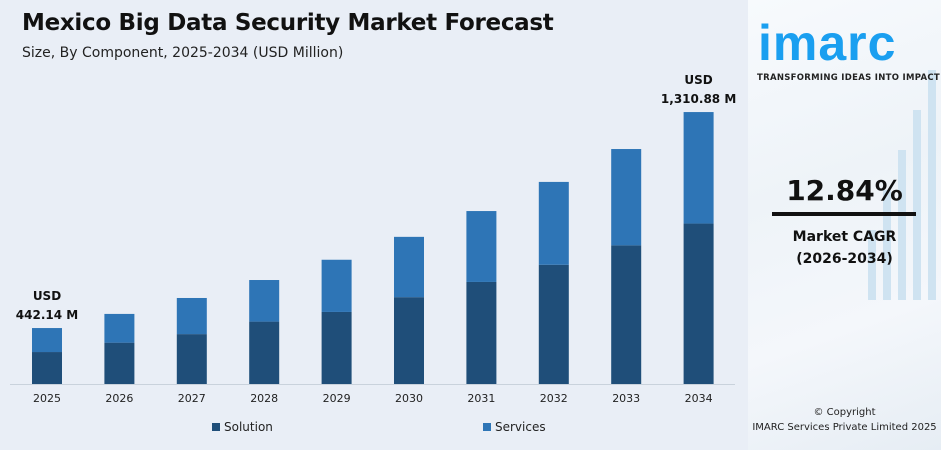 This screenshot has width=941, height=450. Describe the element at coordinates (216, 427) in the screenshot. I see `legend-swatch-solution` at that location.